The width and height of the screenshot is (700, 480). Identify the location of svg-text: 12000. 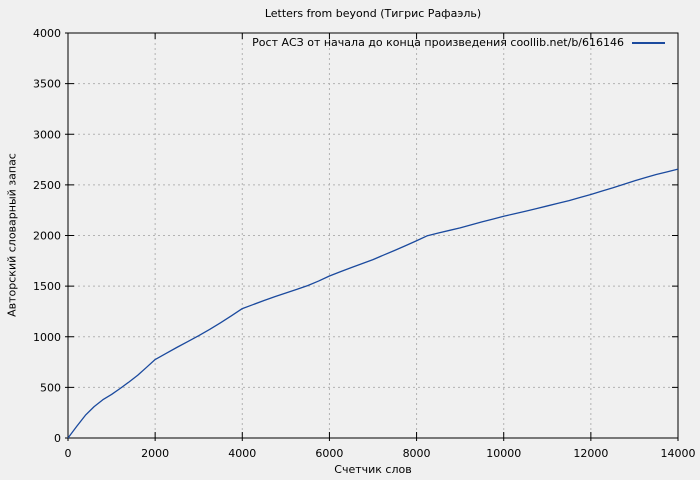
(590, 453).